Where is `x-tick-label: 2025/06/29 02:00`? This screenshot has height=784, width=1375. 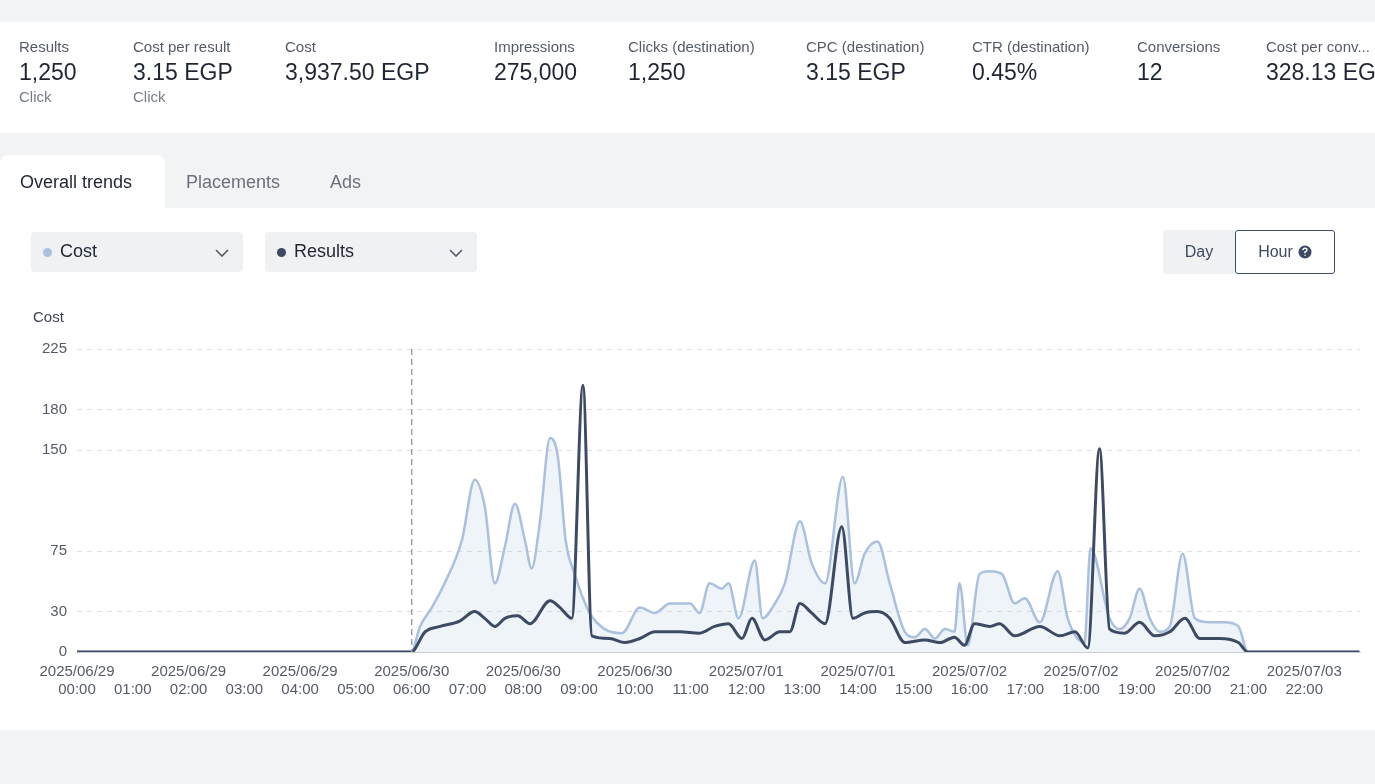
x-tick-label: 2025/06/29 02:00 is located at coordinates (189, 680).